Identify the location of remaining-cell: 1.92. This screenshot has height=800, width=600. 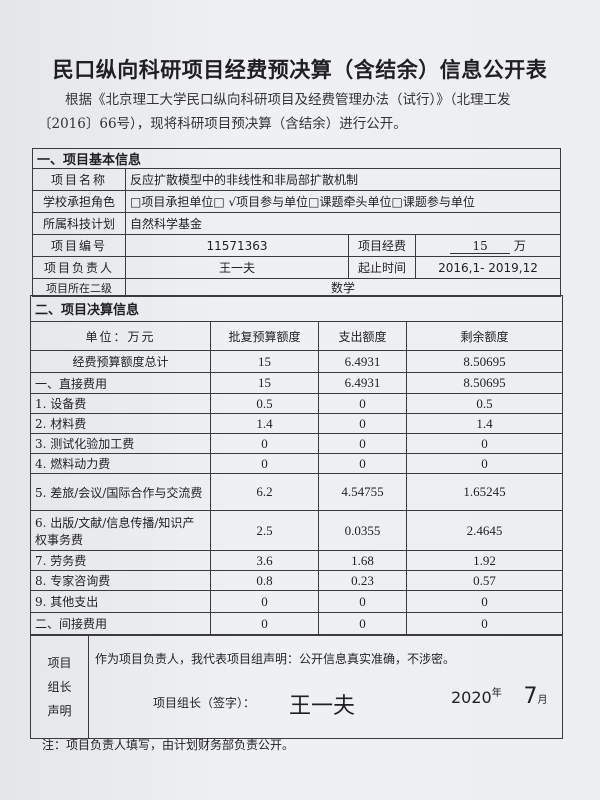
(484, 560).